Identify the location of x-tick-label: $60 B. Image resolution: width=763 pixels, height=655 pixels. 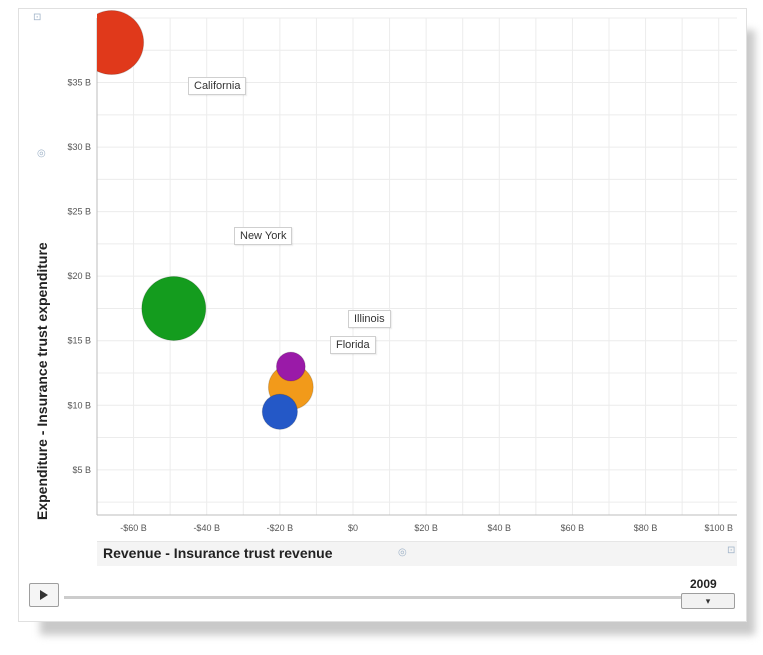
(573, 528).